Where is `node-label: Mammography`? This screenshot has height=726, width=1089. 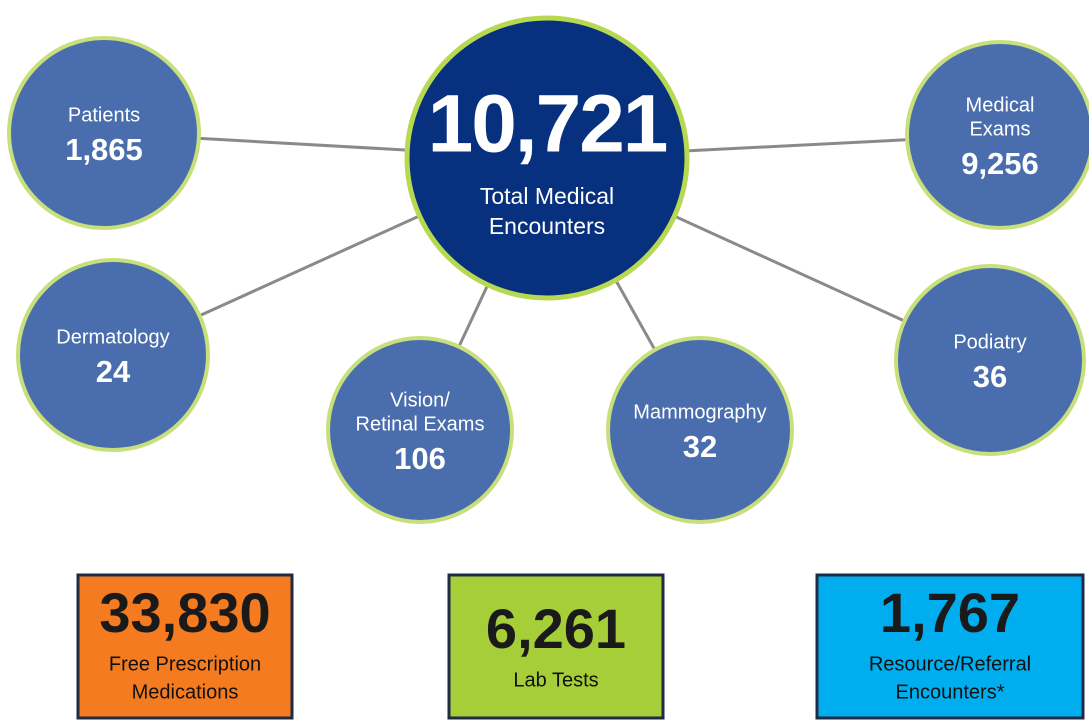 node-label: Mammography is located at coordinates (699, 412).